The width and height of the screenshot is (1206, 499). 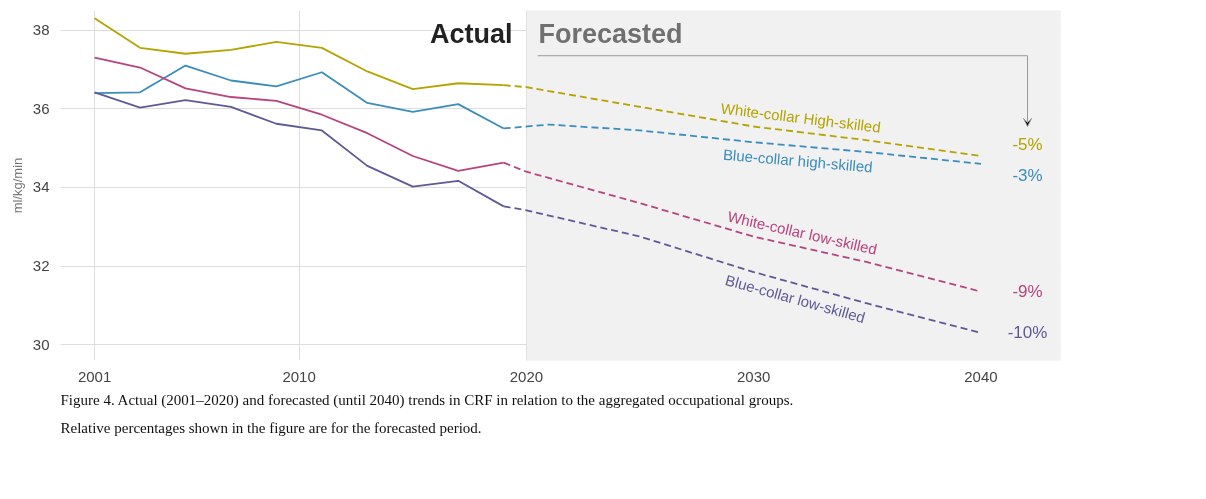 I want to click on annotation: Actual, so click(x=471, y=34).